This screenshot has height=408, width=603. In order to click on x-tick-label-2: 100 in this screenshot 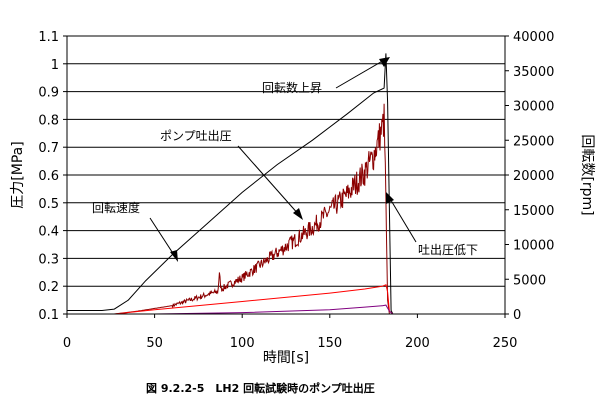, I will do `click(242, 343)`.